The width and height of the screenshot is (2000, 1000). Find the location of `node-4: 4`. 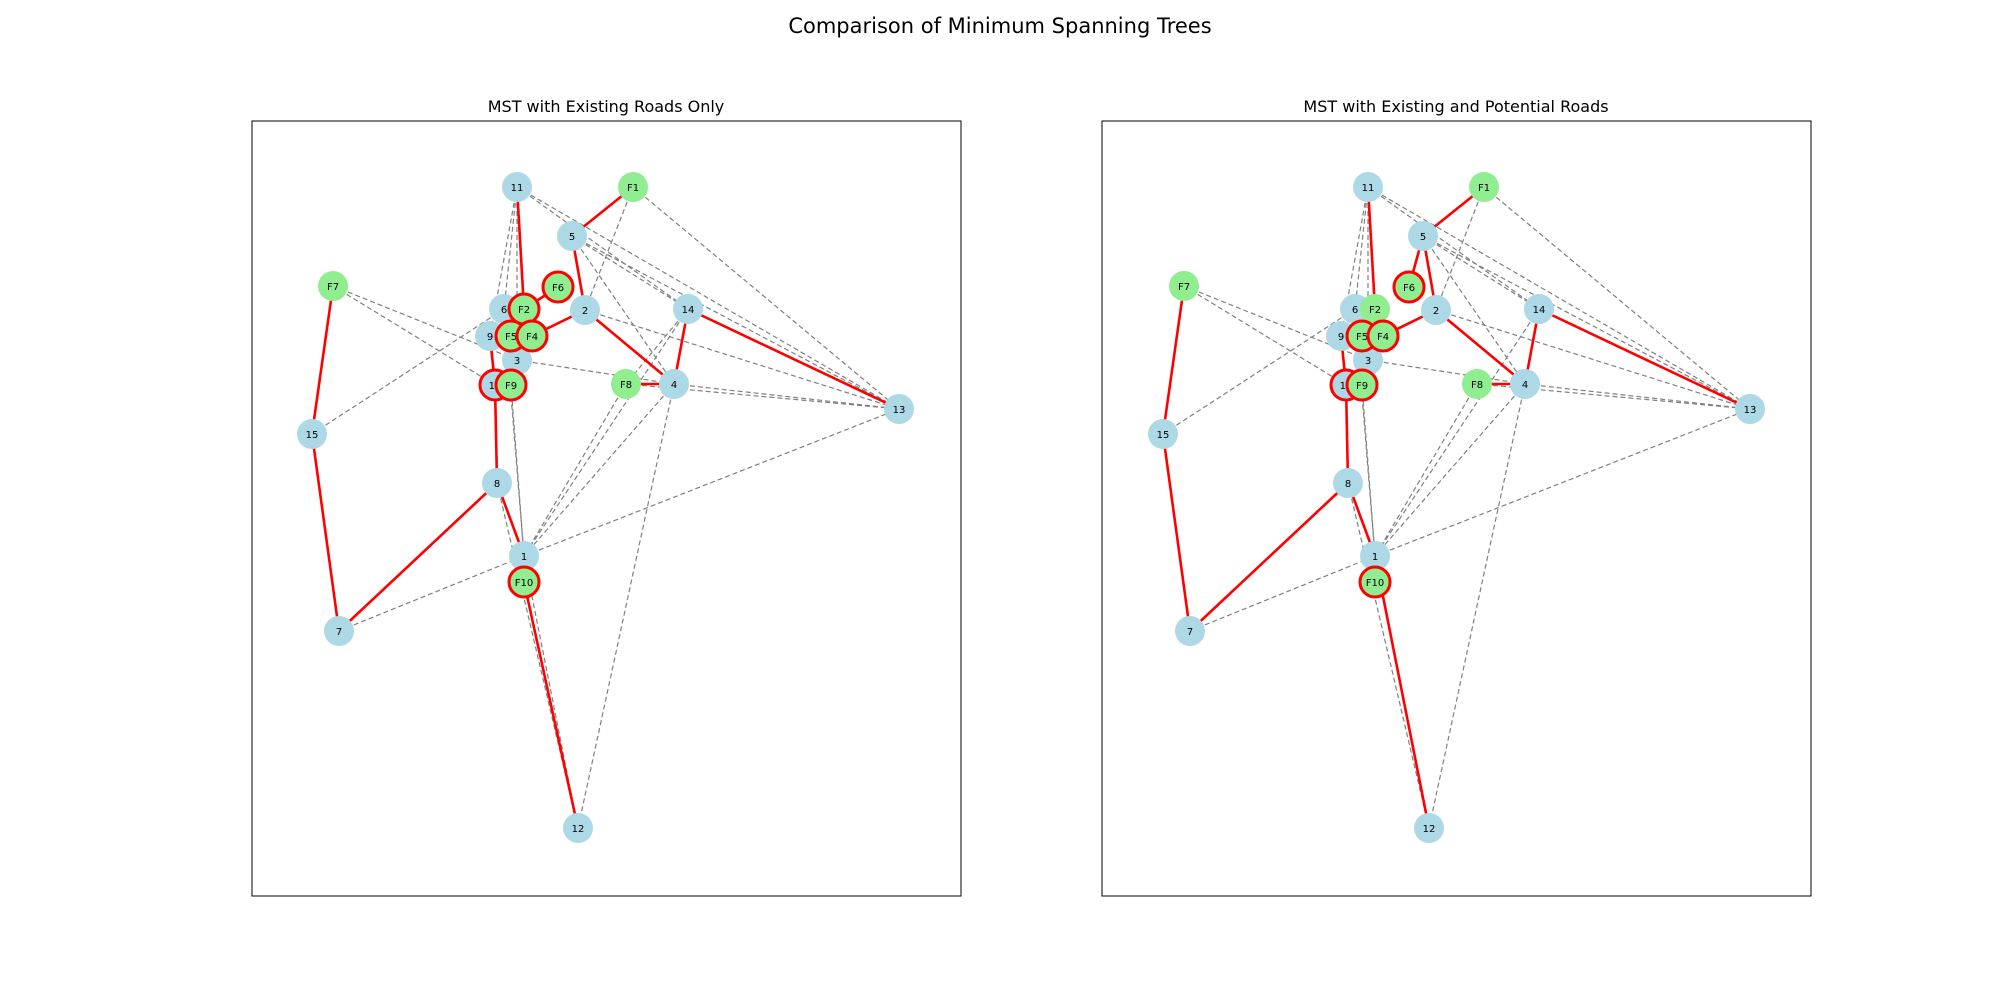

node-4: 4 is located at coordinates (1525, 384).